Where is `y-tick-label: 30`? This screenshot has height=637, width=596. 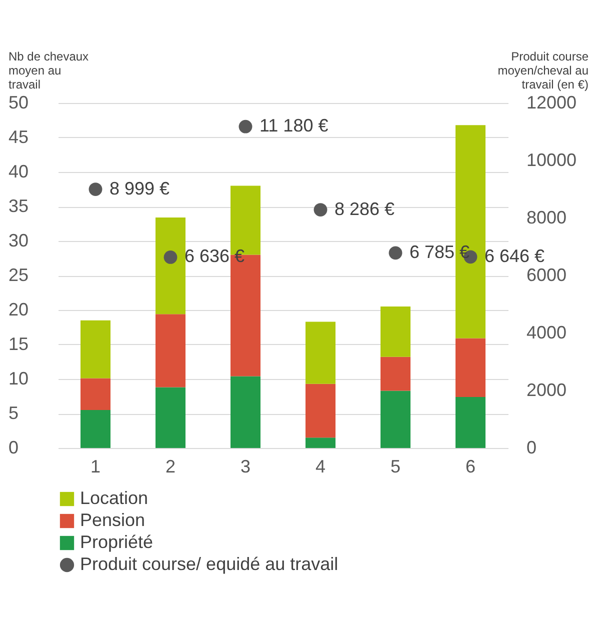
y-tick-label: 30 is located at coordinates (18, 240).